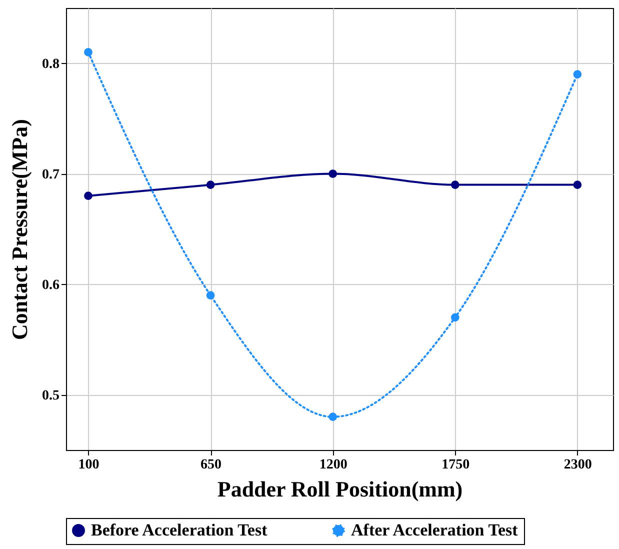 Image resolution: width=619 pixels, height=549 pixels. What do you see at coordinates (340, 489) in the screenshot?
I see `x-axis-title: Padder Roll Position(mm)` at bounding box center [340, 489].